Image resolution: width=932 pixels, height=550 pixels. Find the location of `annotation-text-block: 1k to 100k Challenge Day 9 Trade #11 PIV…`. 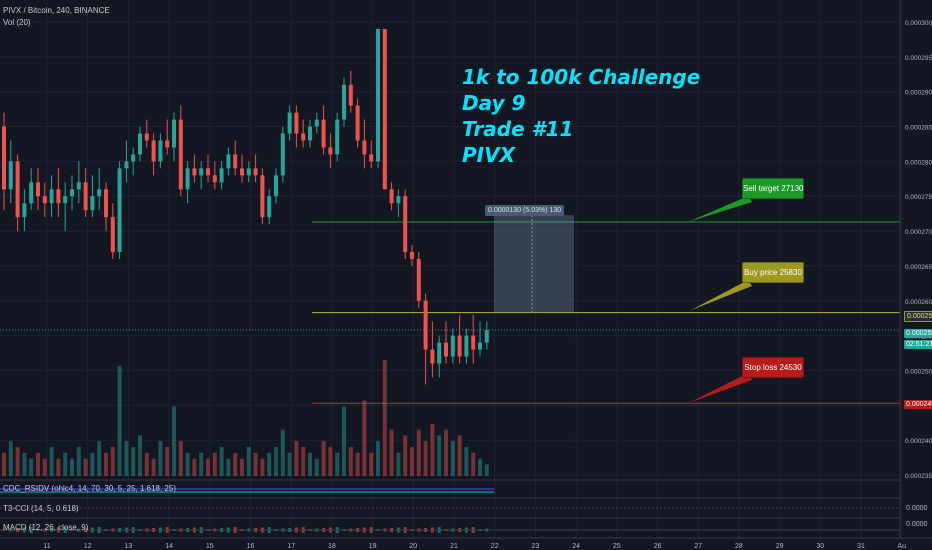

annotation-text-block: 1k to 100k Challenge Day 9 Trade #11 PIV… is located at coordinates (581, 116).